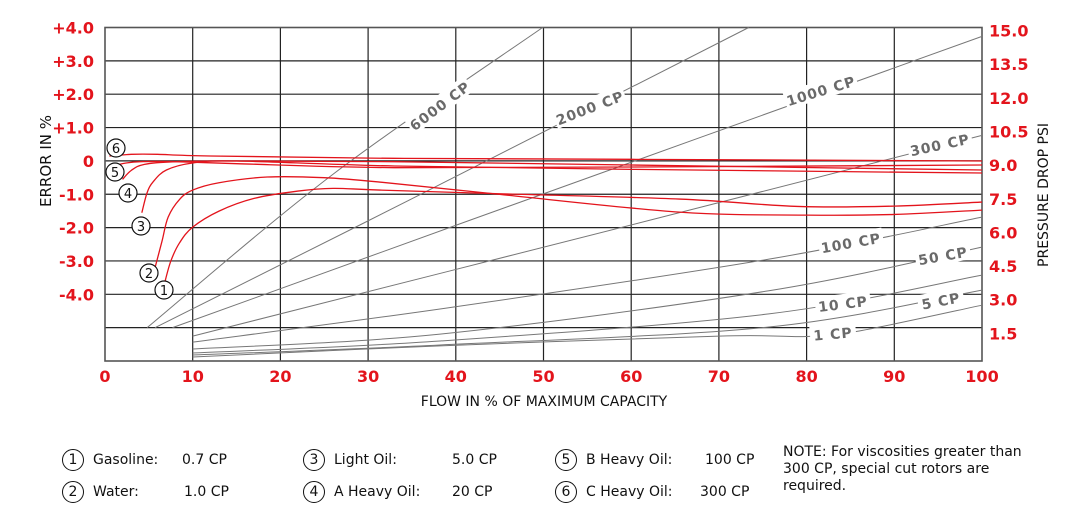  Describe the element at coordinates (1008, 98) in the screenshot. I see `y2-tick-label: 12.0` at that location.